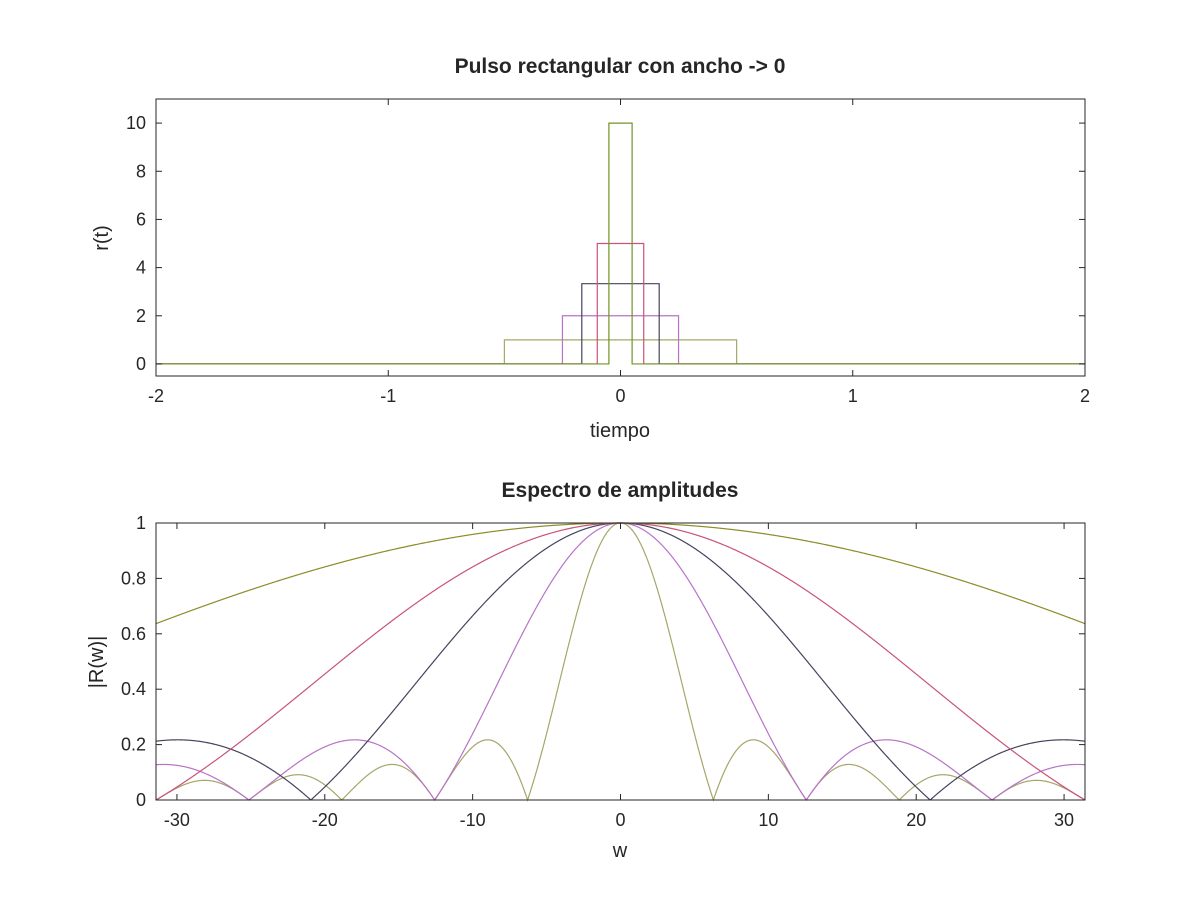 This screenshot has height=900, width=1200. I want to click on spectrum-plot-xlabel: w, so click(620, 851).